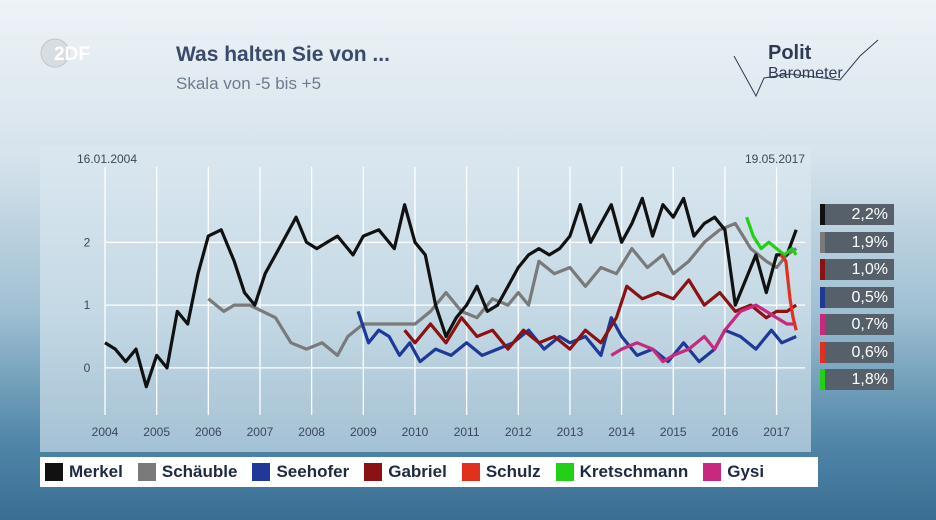  Describe the element at coordinates (869, 352) in the screenshot. I see `final-value-text: 0,6%` at that location.